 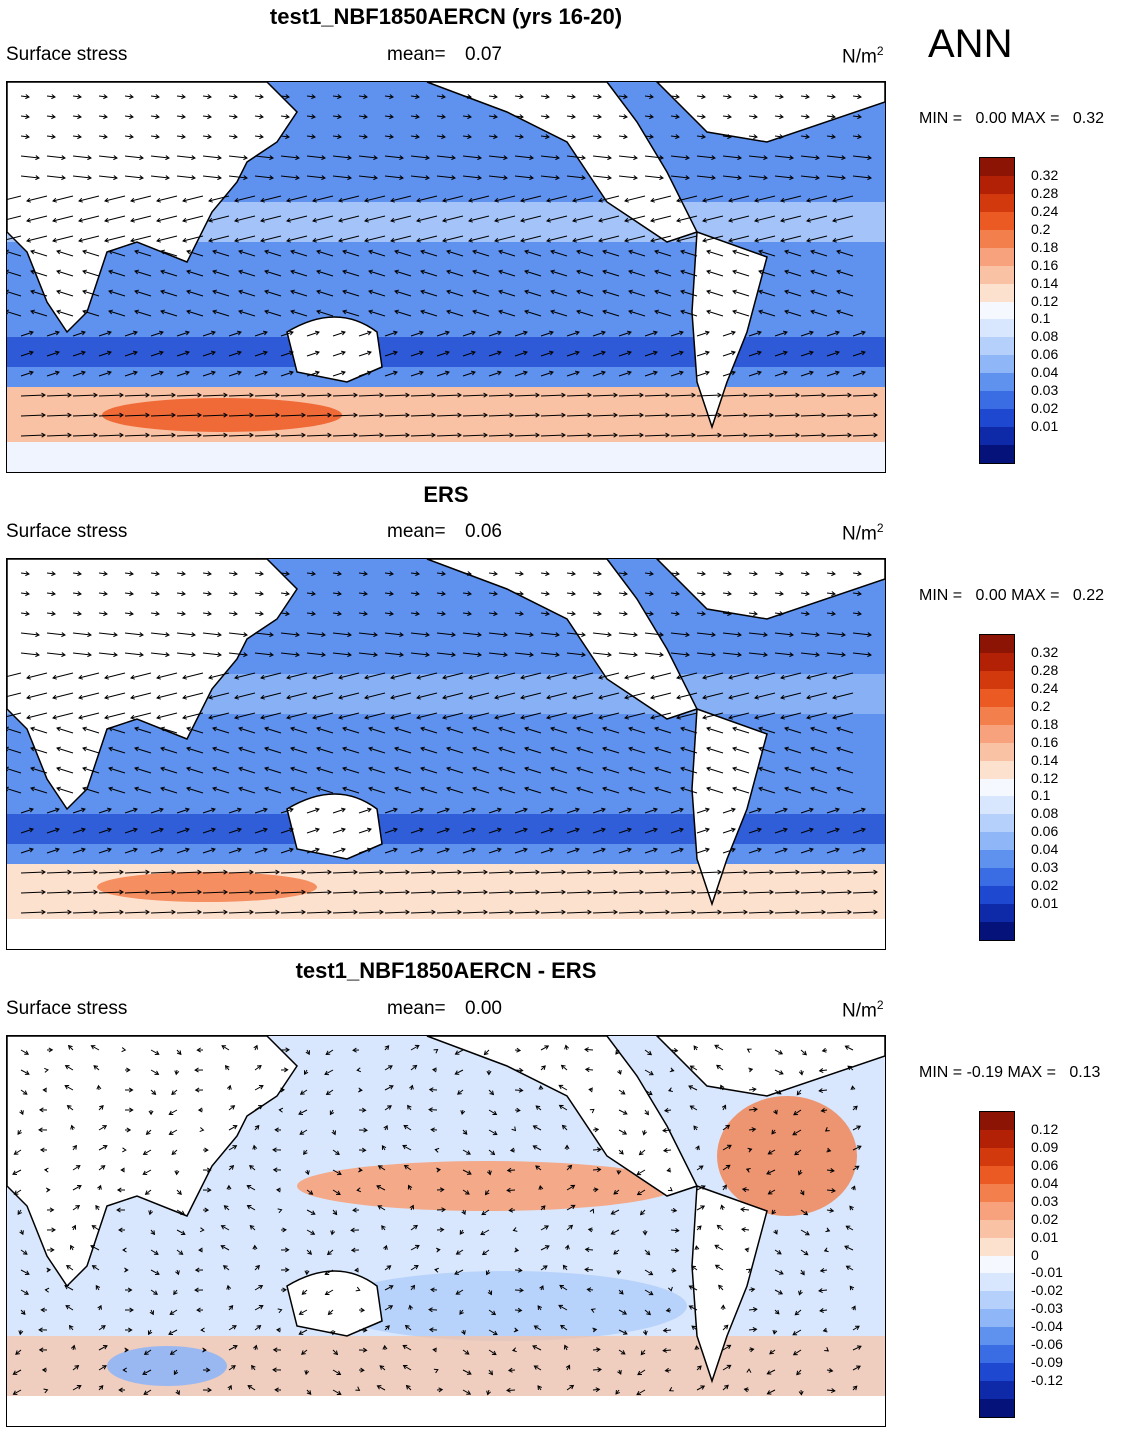 What do you see at coordinates (446, 1411) in the screenshot?
I see `antarctica` at bounding box center [446, 1411].